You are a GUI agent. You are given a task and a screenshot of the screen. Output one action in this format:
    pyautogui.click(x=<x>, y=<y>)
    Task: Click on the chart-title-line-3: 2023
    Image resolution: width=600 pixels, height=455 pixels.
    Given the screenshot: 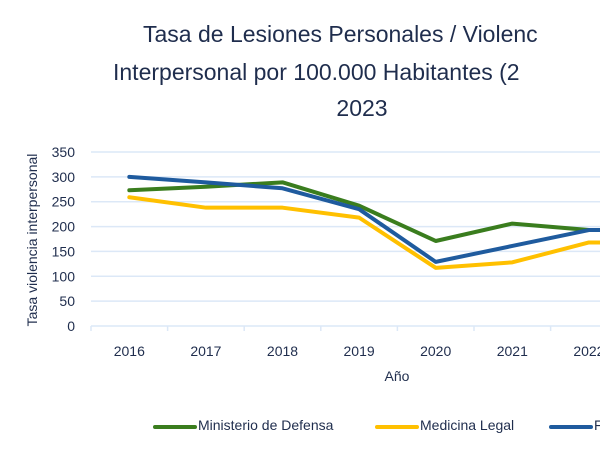 What is the action you would take?
    pyautogui.click(x=361, y=108)
    